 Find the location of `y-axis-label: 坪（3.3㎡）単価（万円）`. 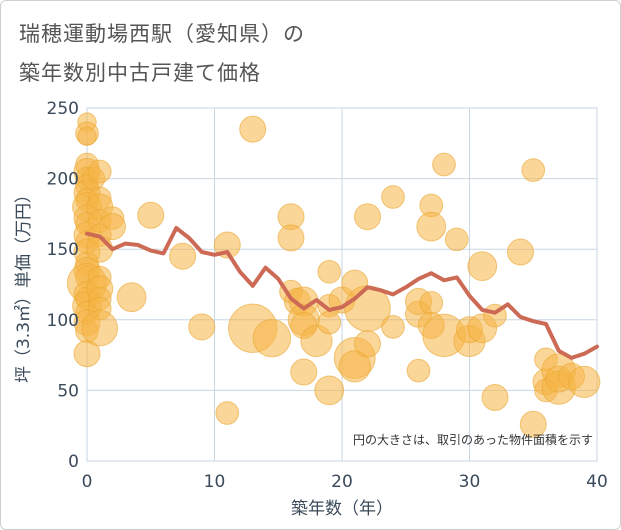

y-axis-label: 坪（3.3㎡）単価（万円） is located at coordinates (24, 284).